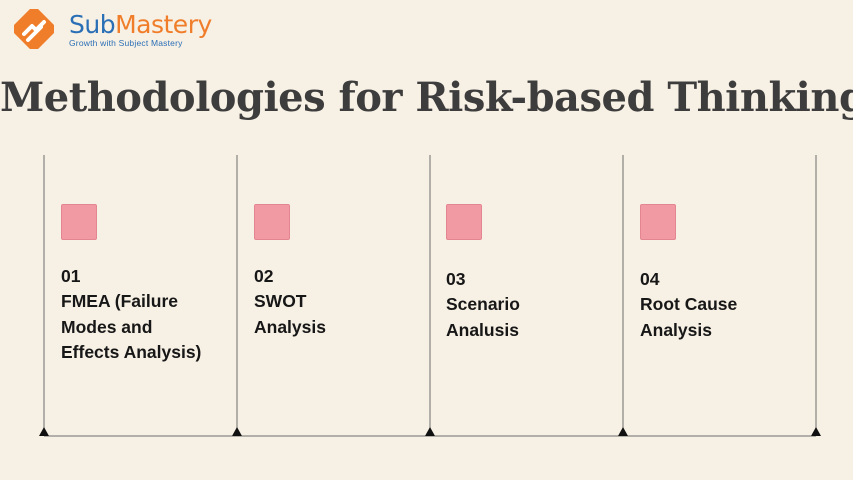 The width and height of the screenshot is (853, 480). I want to click on brand-logo-icon, so click(34, 29).